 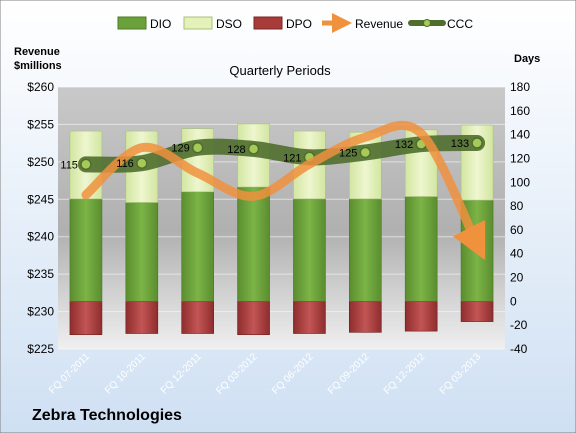 What do you see at coordinates (264, 154) in the screenshot?
I see `ccc-data-labels: 115 116 129 128 121 125 132 133` at bounding box center [264, 154].